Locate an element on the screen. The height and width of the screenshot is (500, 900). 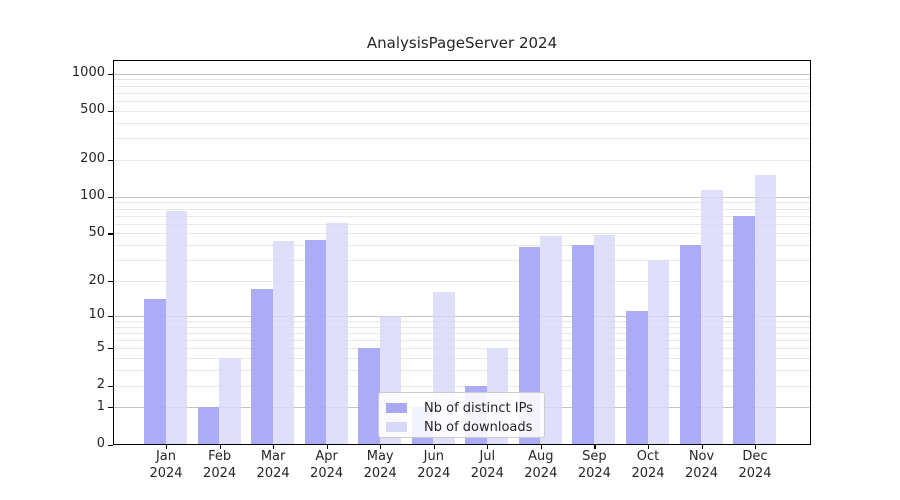
y-tick-label: 1000 is located at coordinates (88, 73).